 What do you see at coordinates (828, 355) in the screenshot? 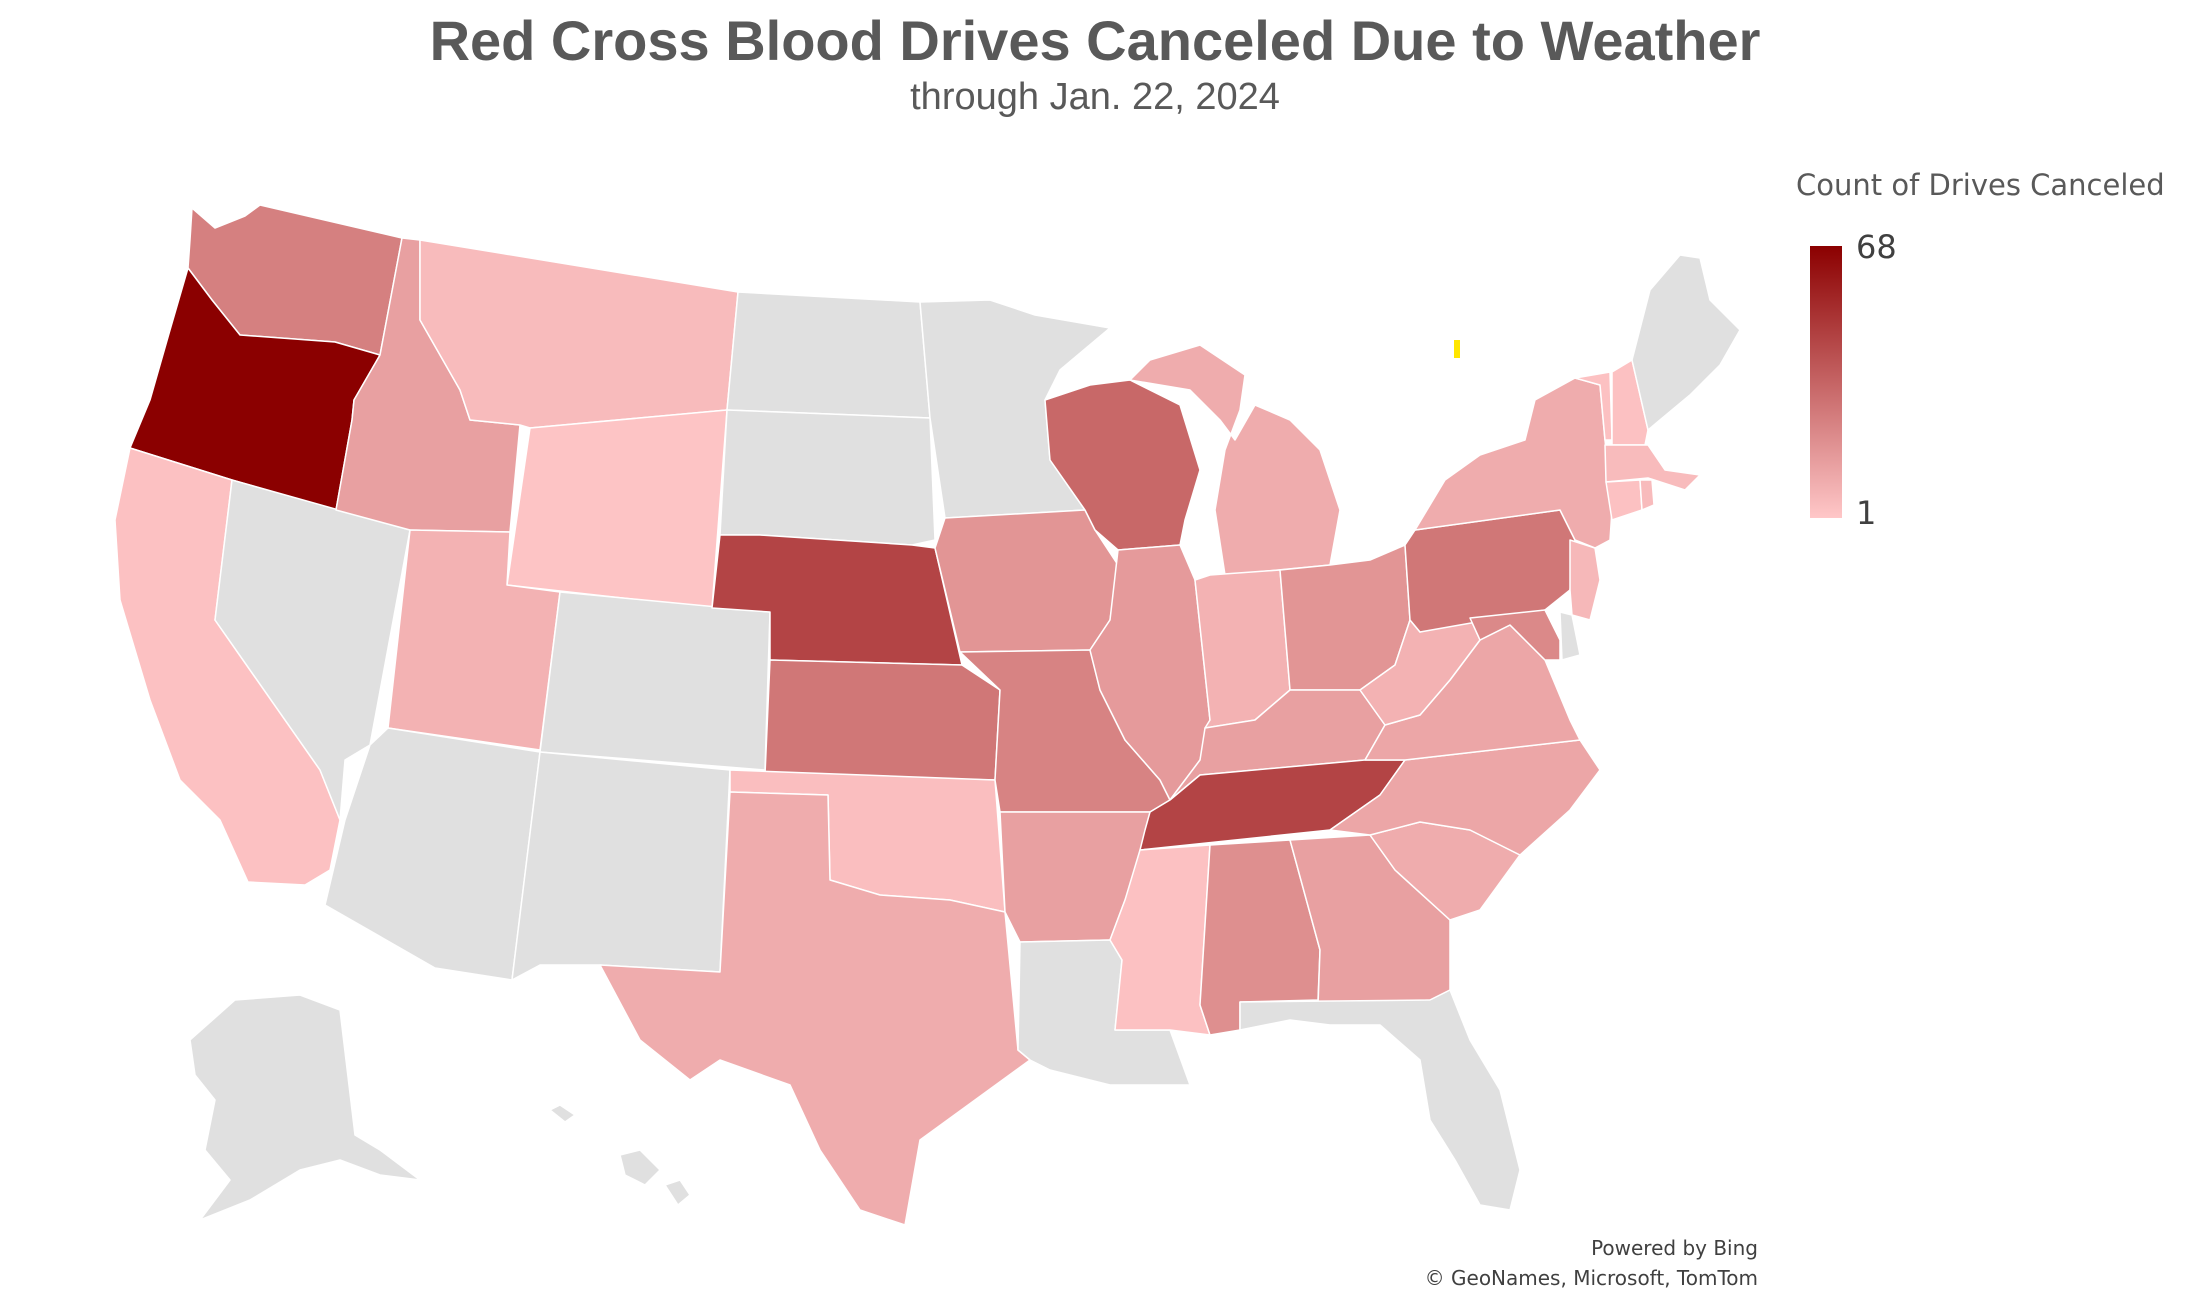
I see `state-north-dakota` at bounding box center [828, 355].